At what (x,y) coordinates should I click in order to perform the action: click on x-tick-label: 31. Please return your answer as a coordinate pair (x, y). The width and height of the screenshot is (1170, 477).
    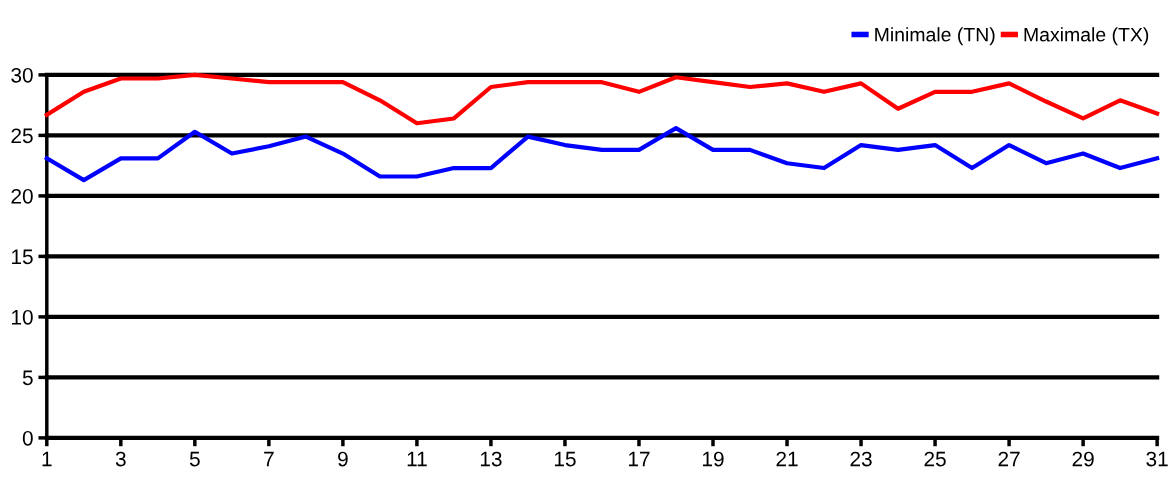
    Looking at the image, I should click on (1157, 459).